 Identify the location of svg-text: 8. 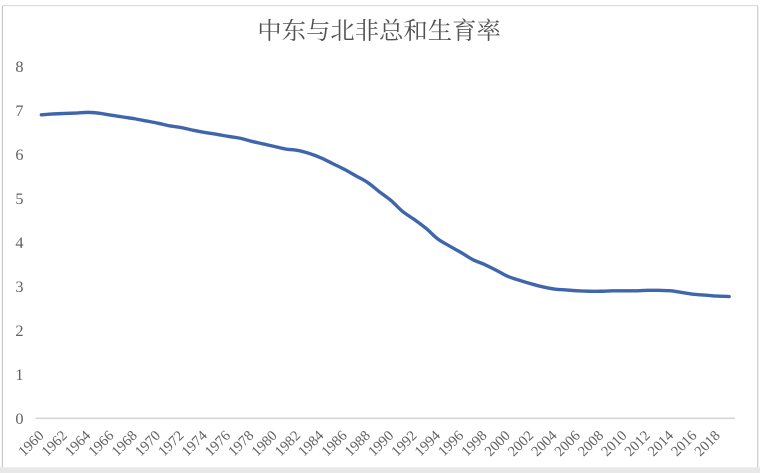
(19, 66).